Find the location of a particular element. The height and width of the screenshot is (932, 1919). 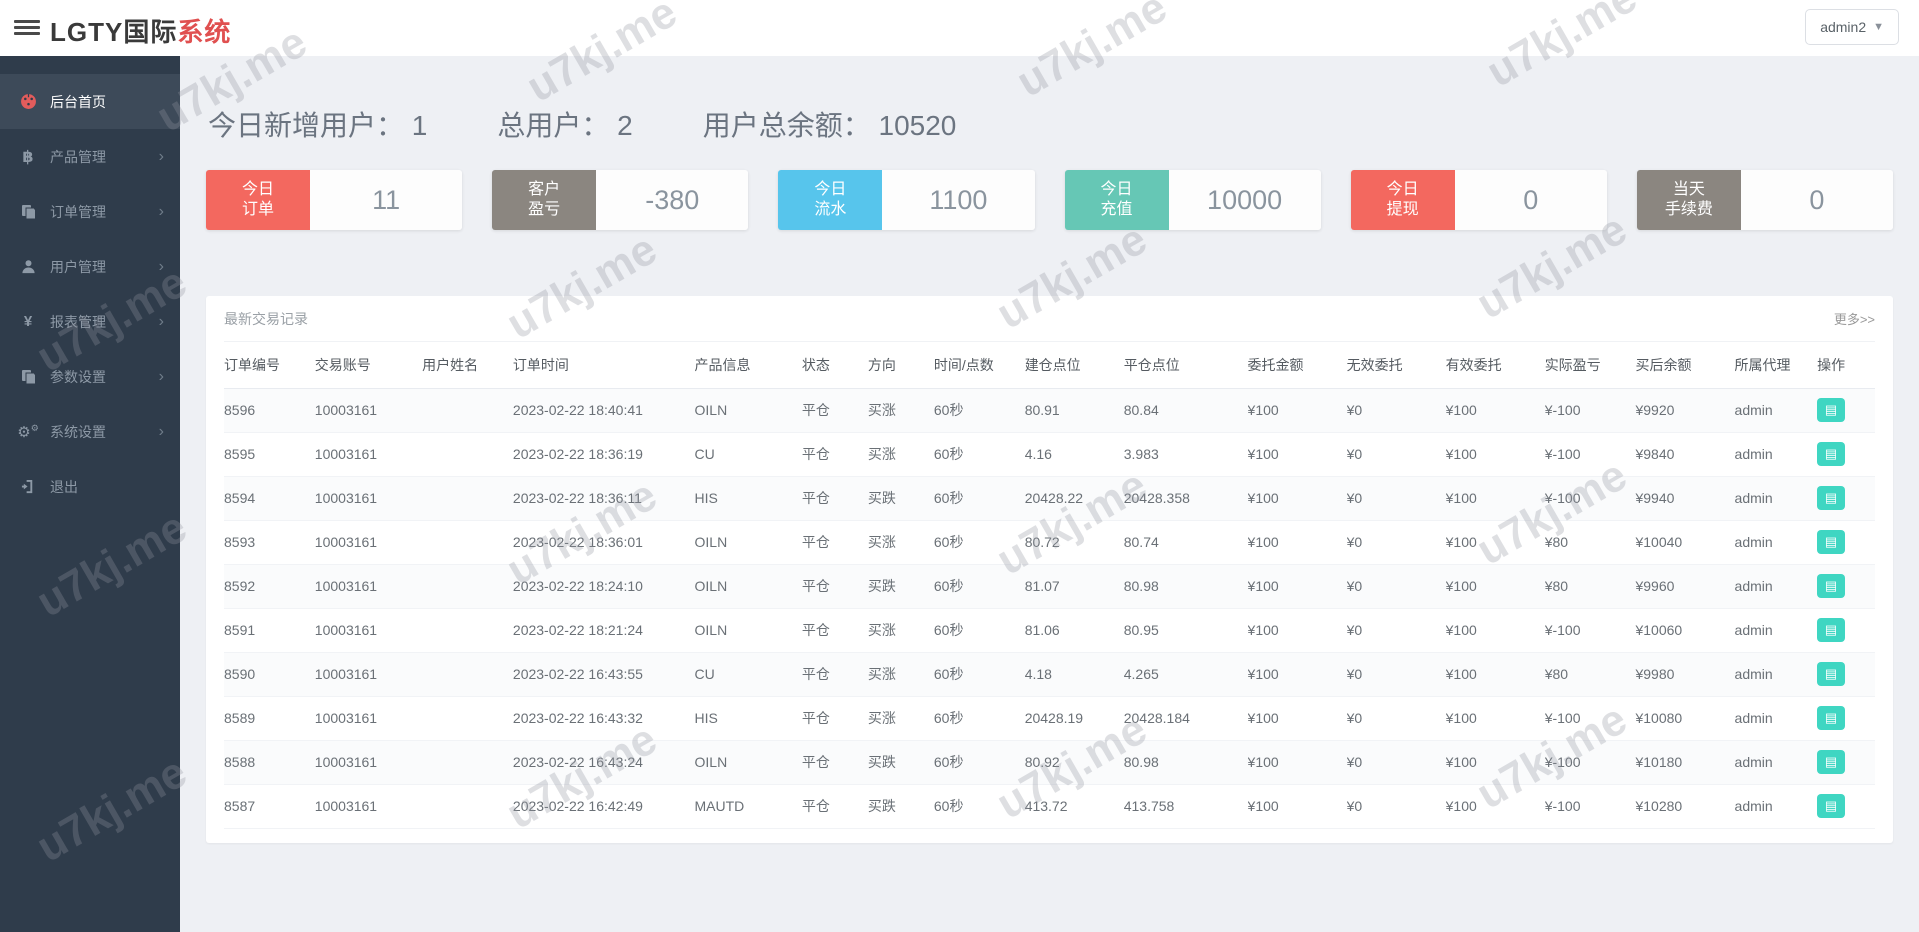

stat-card-1: 今日 订单 11 is located at coordinates (334, 200).